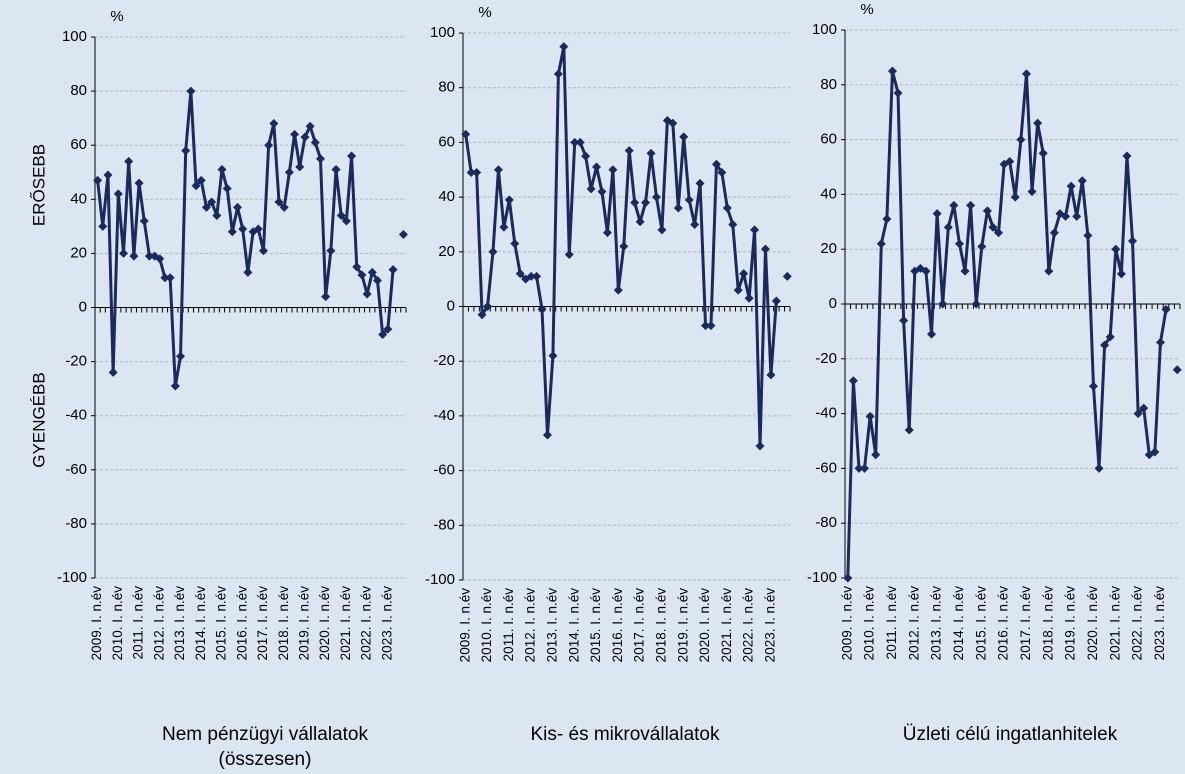 Image resolution: width=1185 pixels, height=774 pixels. What do you see at coordinates (891, 623) in the screenshot?
I see `x-tick-label: 2011. I. n.év` at bounding box center [891, 623].